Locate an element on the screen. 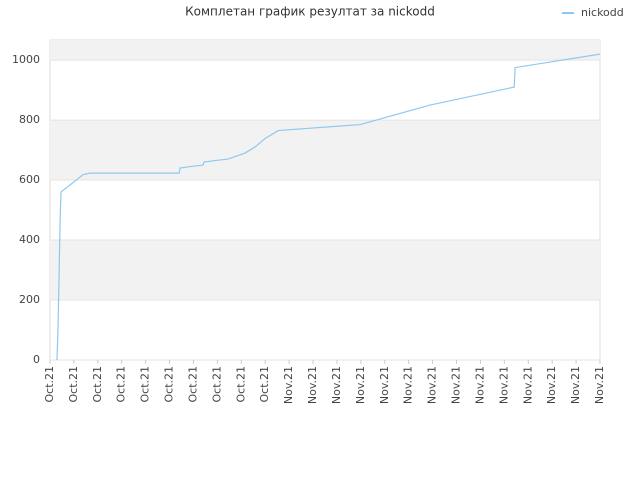 The height and width of the screenshot is (480, 640). y-tick-label: 800 is located at coordinates (29, 119).